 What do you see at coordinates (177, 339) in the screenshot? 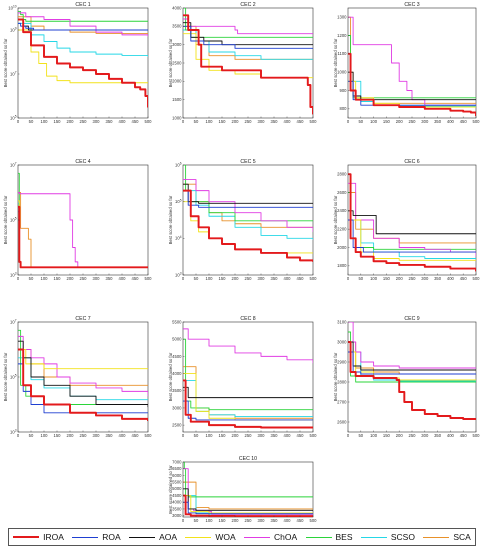
I see `y-tick-label: 5000` at bounding box center [177, 339].